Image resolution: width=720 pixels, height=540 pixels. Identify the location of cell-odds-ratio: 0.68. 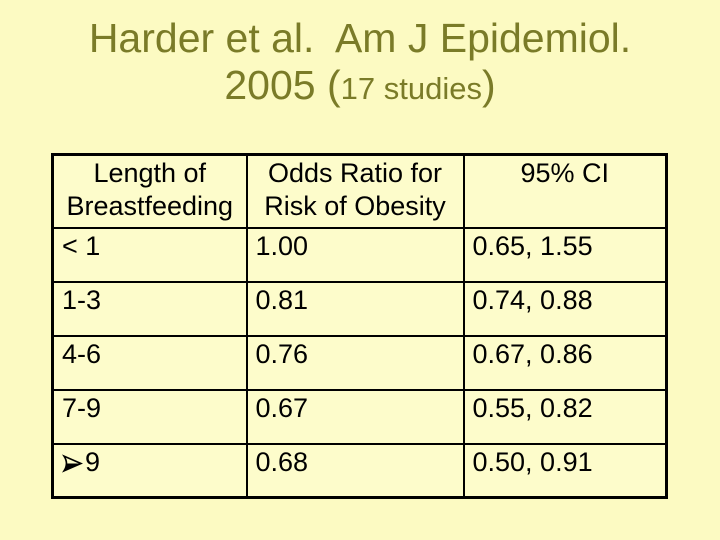
(355, 470).